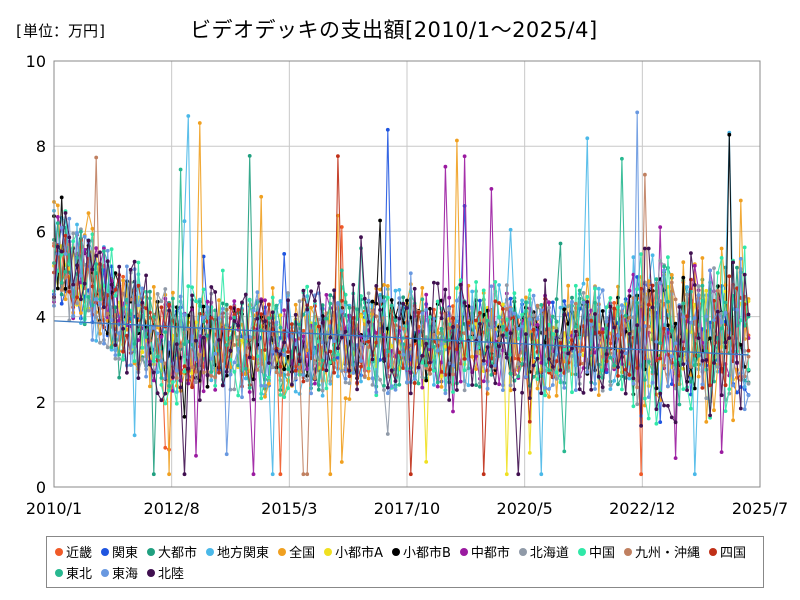 Image resolution: width=800 pixels, height=600 pixels. What do you see at coordinates (41, 487) in the screenshot?
I see `y-tick-label: 0` at bounding box center [41, 487].